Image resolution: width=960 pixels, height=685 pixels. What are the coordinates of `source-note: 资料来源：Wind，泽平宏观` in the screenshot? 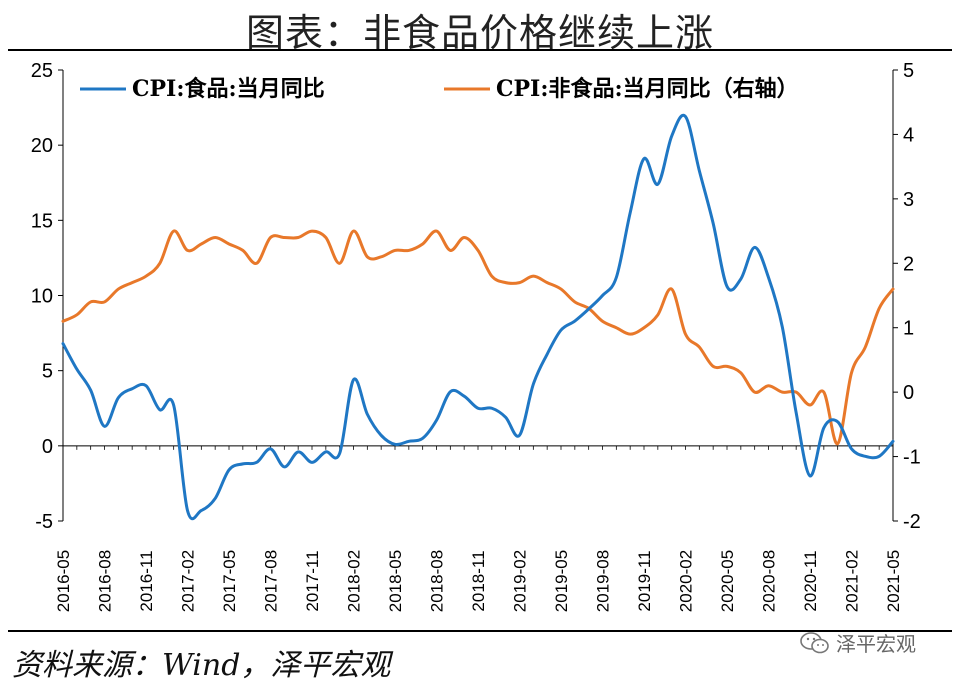 It's located at (201, 665).